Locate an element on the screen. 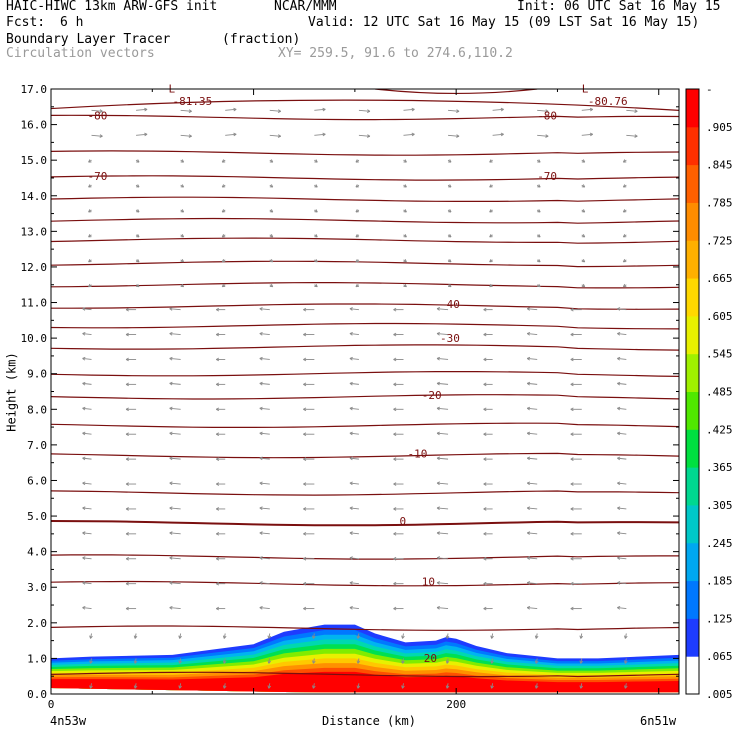 This screenshot has width=740, height=740. contour-label: 20 is located at coordinates (430, 658).